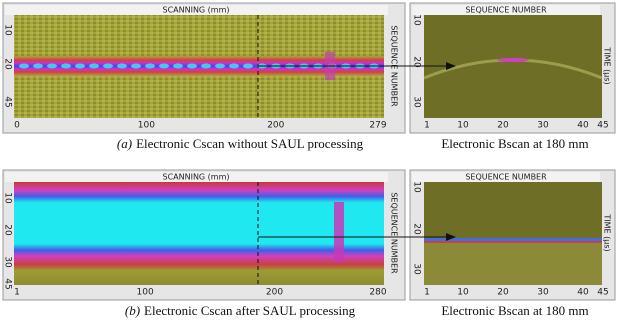 The width and height of the screenshot is (620, 320). Describe the element at coordinates (249, 143) in the screenshot. I see `caption-text: Electronic Cscan without SAUL processing` at that location.